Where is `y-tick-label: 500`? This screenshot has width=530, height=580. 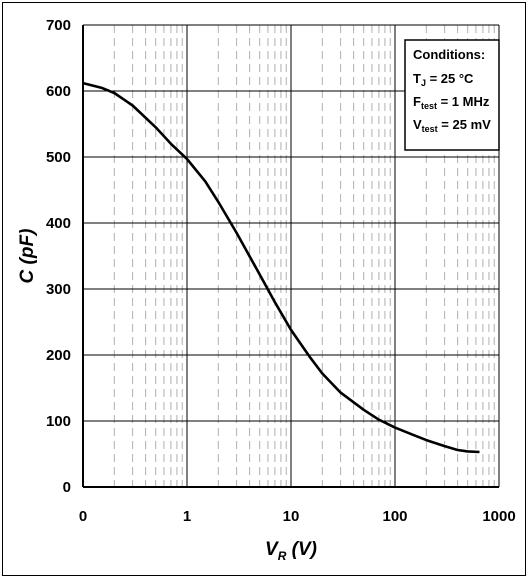
y-tick-label: 500 is located at coordinates (58, 157).